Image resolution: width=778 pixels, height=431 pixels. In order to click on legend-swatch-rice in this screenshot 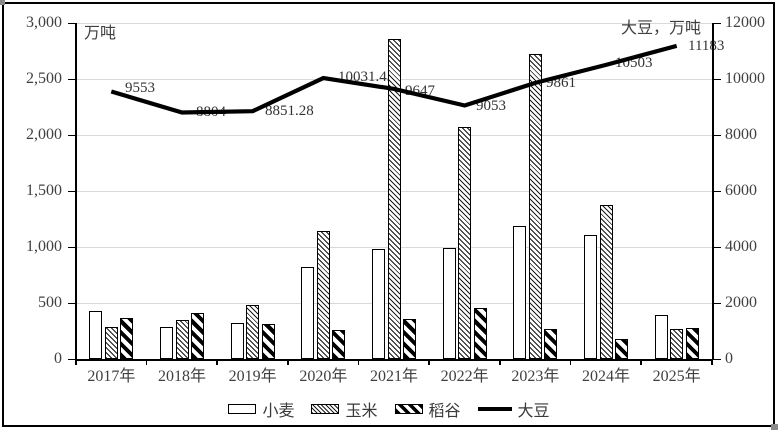, I will do `click(408, 409)`.